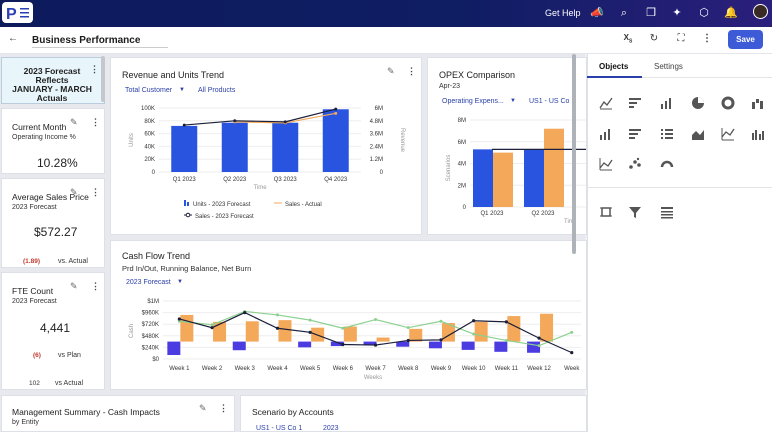 Image resolution: width=772 pixels, height=432 pixels. I want to click on donut-chart-icon, so click(728, 104).